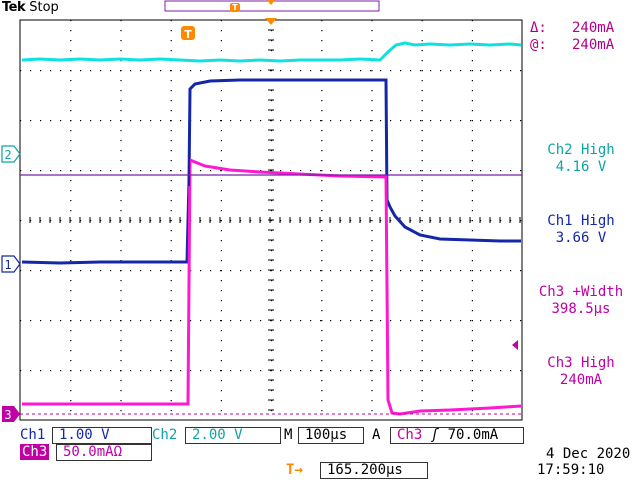 The image size is (640, 480). I want to click on trigger-settings: Ch3 ʃ 70.0mA, so click(457, 435).